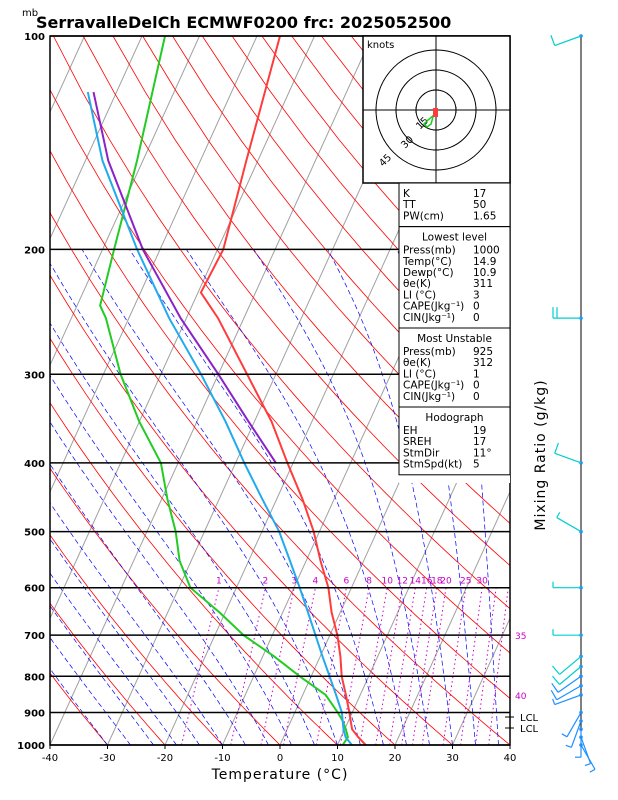 The width and height of the screenshot is (618, 800). Describe the element at coordinates (387, 582) in the screenshot. I see `mixing-ratio-label: 10` at that location.